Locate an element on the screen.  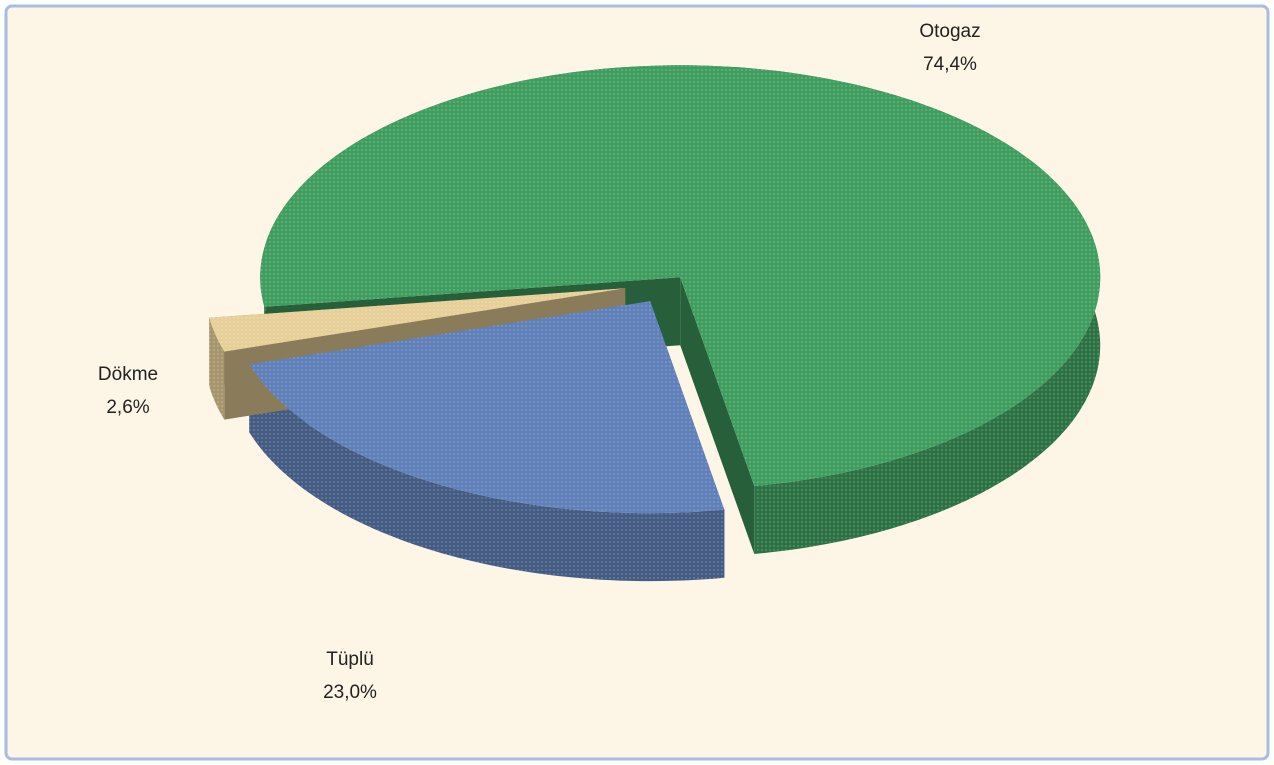
slice-value-label: 2,6% is located at coordinates (127, 407).